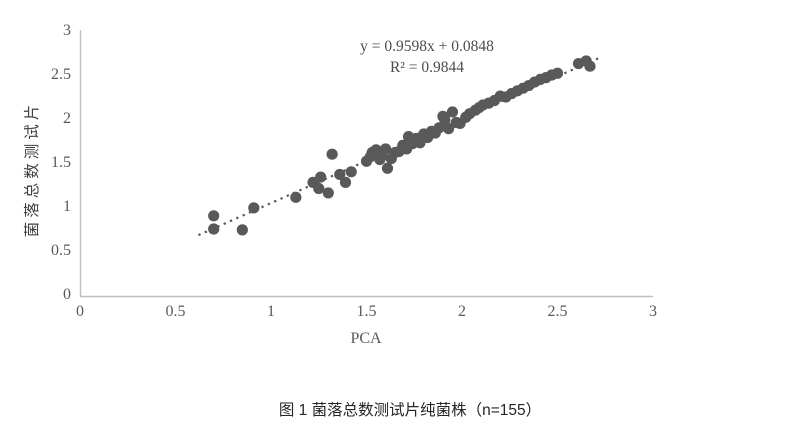 The height and width of the screenshot is (435, 800). What do you see at coordinates (410, 410) in the screenshot?
I see `figure-caption: 图 1 菌落总数测试片纯菌株（n=155）` at bounding box center [410, 410].